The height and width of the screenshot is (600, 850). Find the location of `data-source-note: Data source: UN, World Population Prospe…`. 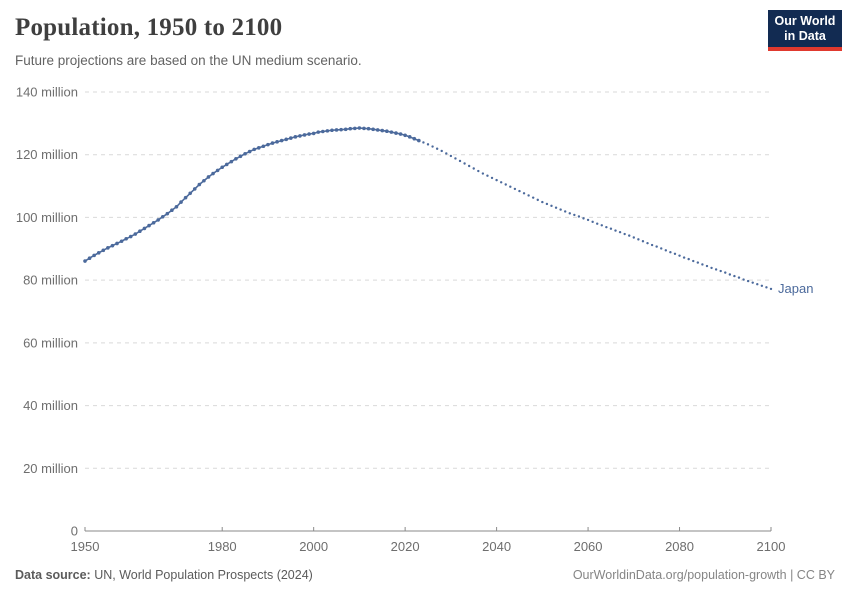

data-source-note: Data source: UN, World Population Prospe… is located at coordinates (164, 575).